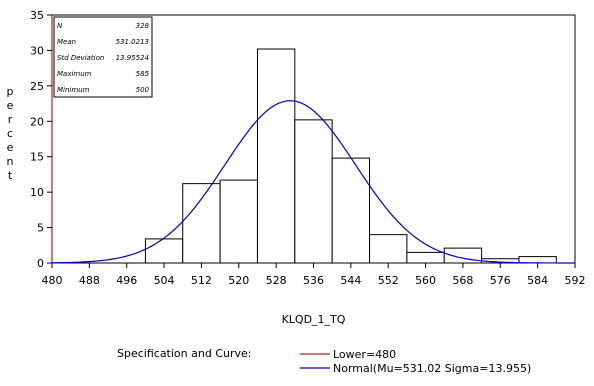 The image size is (594, 386). Describe the element at coordinates (60, 26) in the screenshot. I see `stats-label-0: N` at that location.